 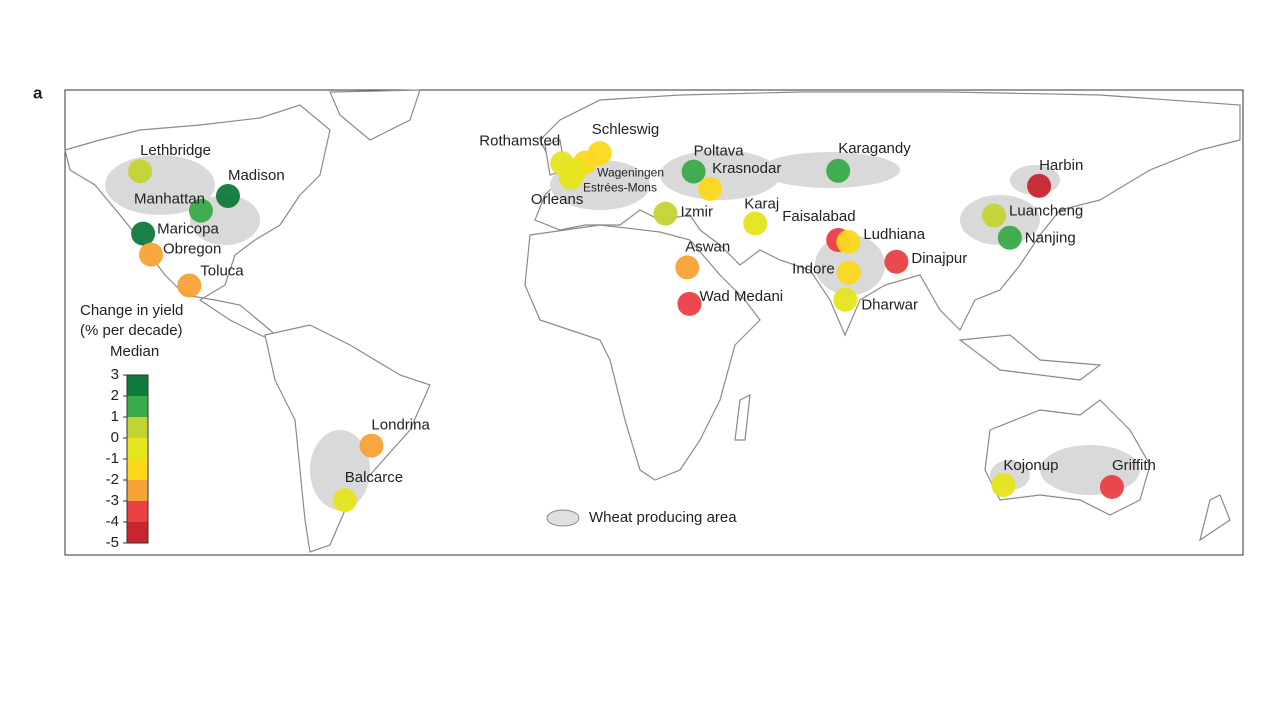 I want to click on legend-tick-label: -2, so click(x=112, y=479).